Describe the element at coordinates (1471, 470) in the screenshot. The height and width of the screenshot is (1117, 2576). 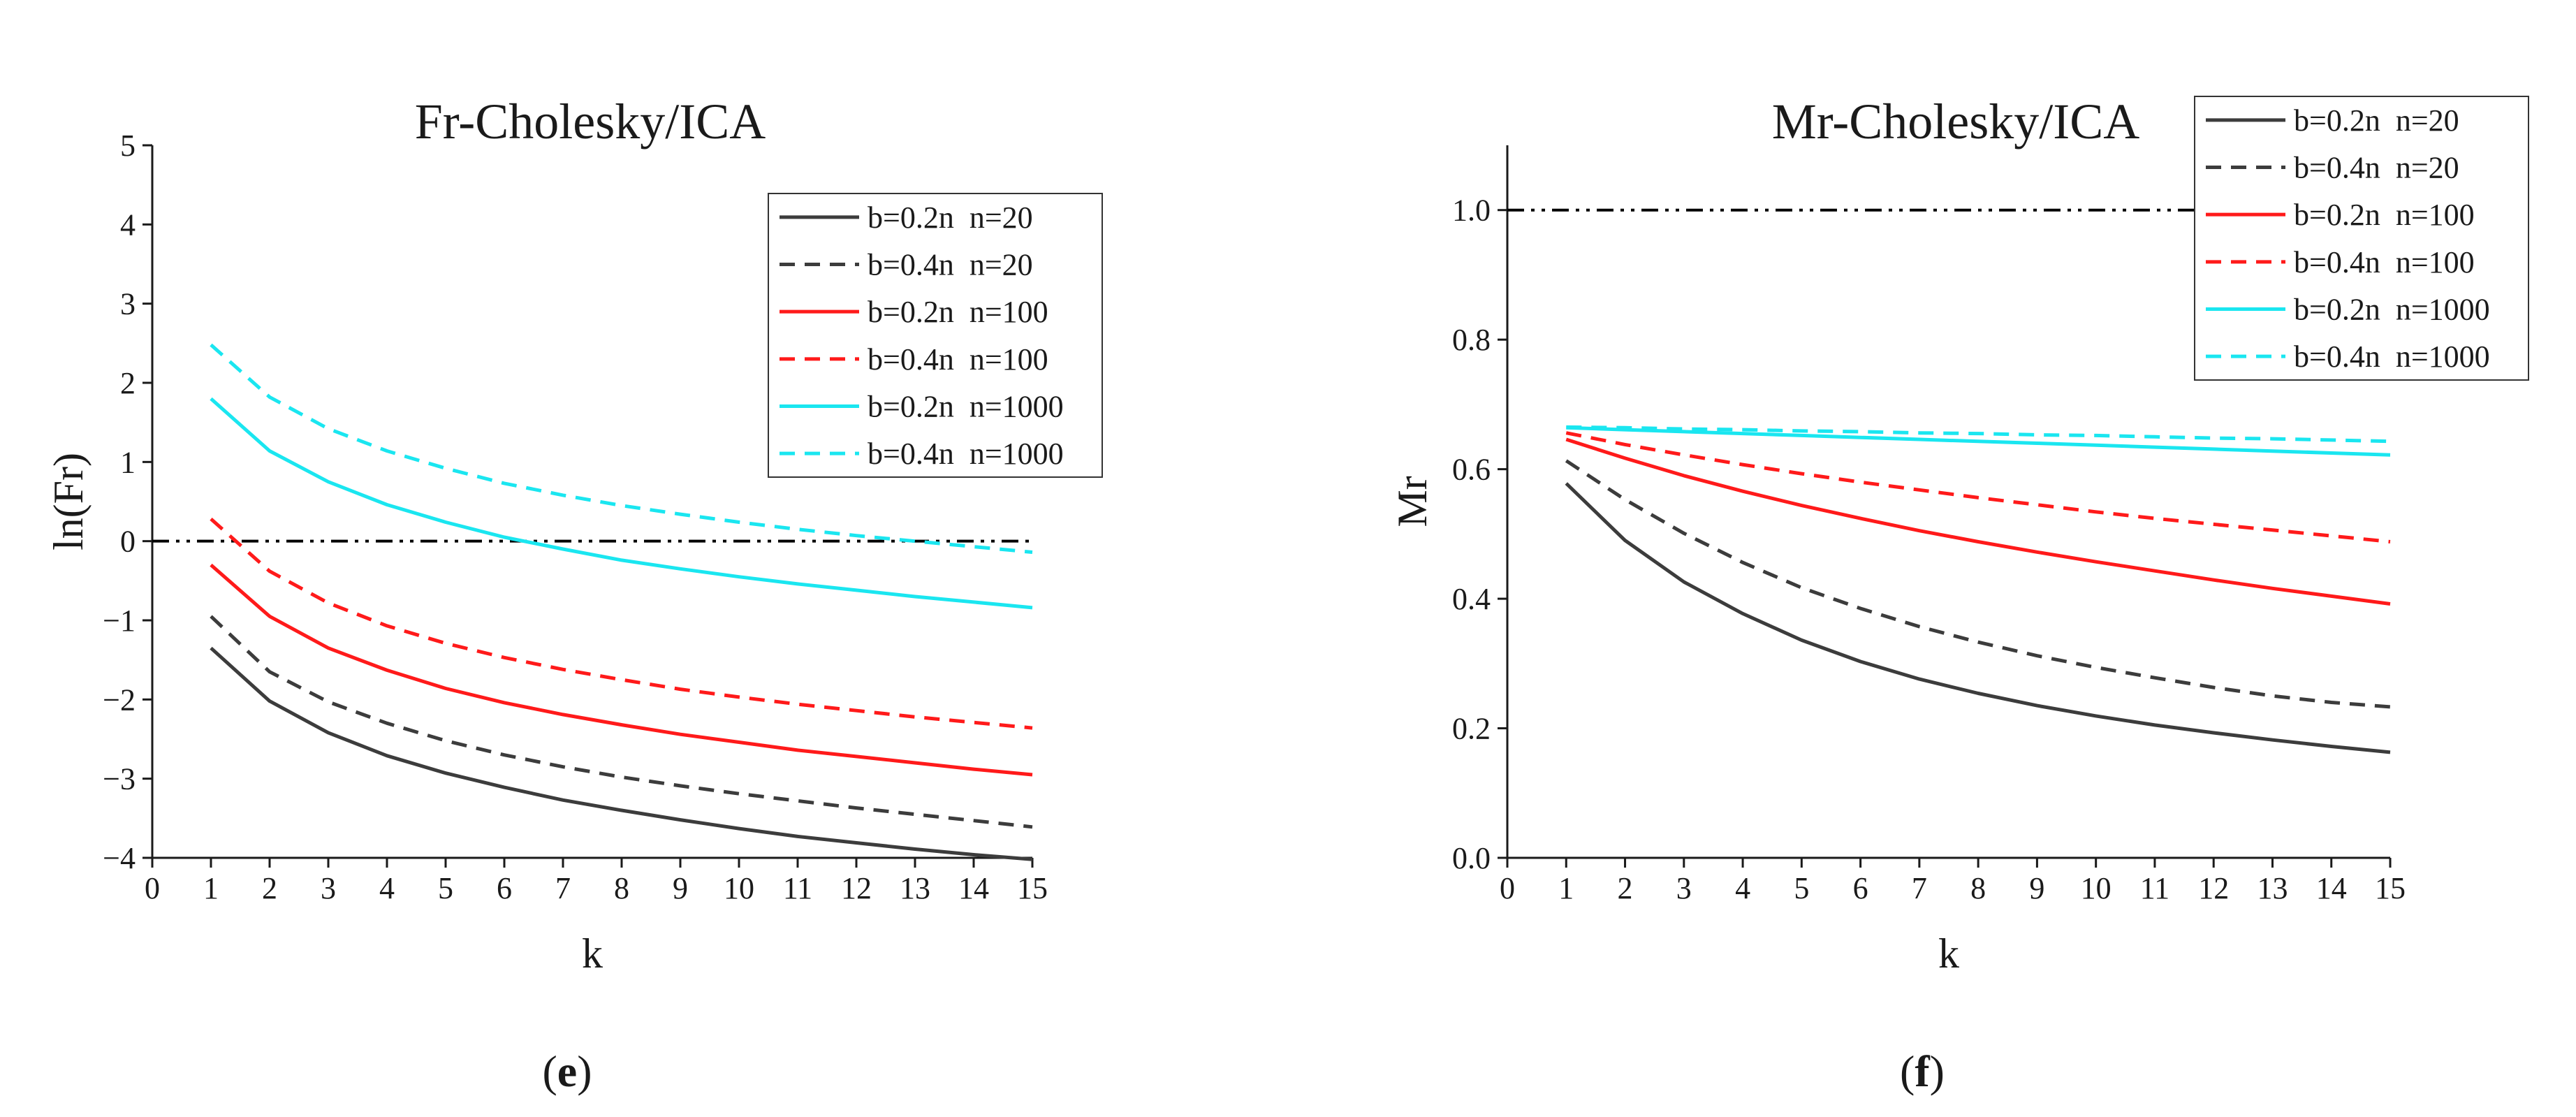
I see `y-tick-label: 0.6` at that location.